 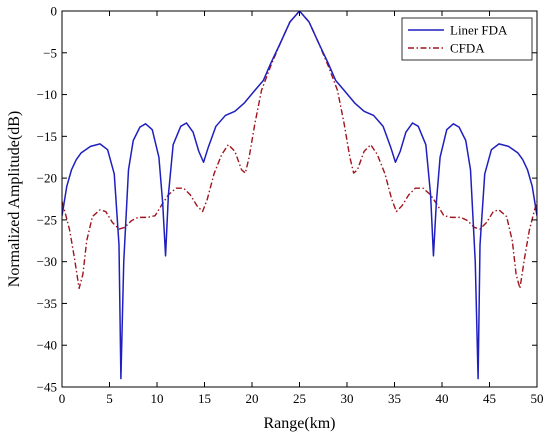 What do you see at coordinates (109, 398) in the screenshot?
I see `x-tick-label: 5` at bounding box center [109, 398].